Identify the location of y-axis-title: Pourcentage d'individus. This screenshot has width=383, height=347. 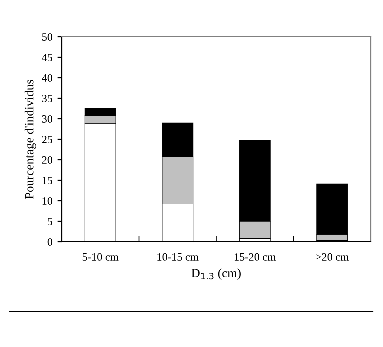
(30, 140).